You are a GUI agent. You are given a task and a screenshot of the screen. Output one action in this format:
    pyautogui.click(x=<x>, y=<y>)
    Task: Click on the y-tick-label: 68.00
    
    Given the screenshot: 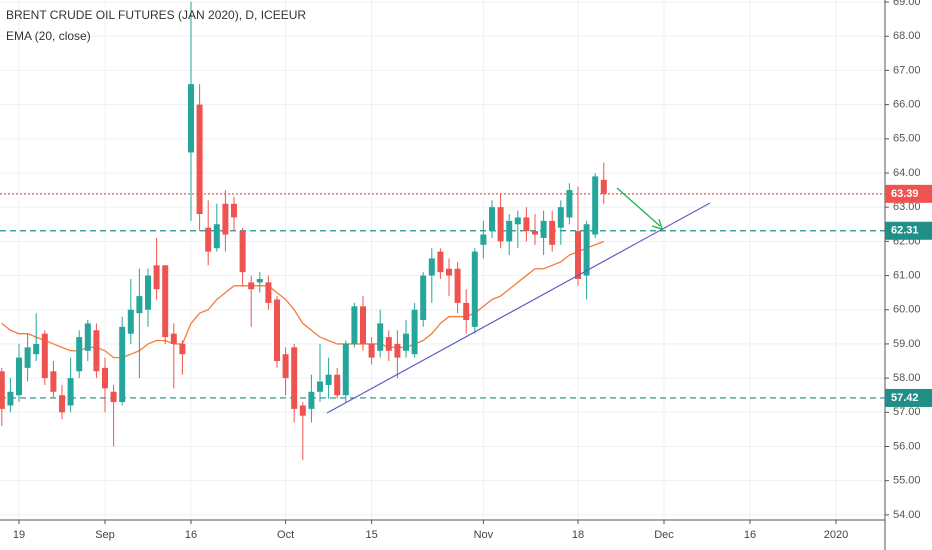 What is the action you would take?
    pyautogui.click(x=907, y=36)
    